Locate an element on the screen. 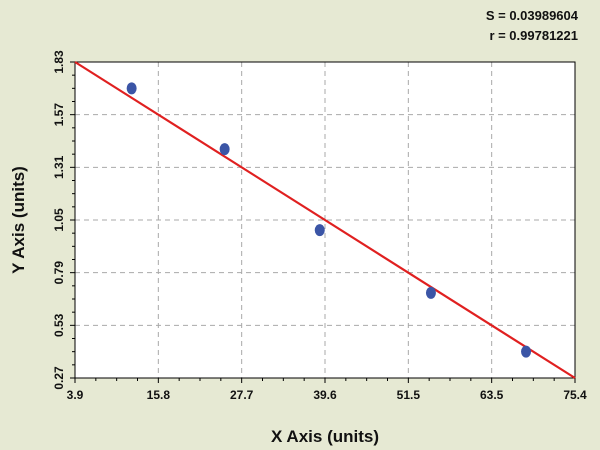  y-tick-label: 1.83 is located at coordinates (59, 62).